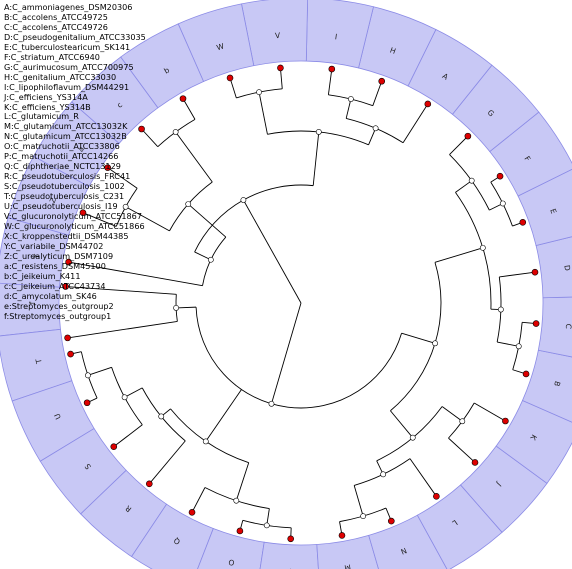 The width and height of the screenshot is (572, 569). Describe the element at coordinates (288, 555) in the screenshot. I see `leaf-band-sector` at that location.